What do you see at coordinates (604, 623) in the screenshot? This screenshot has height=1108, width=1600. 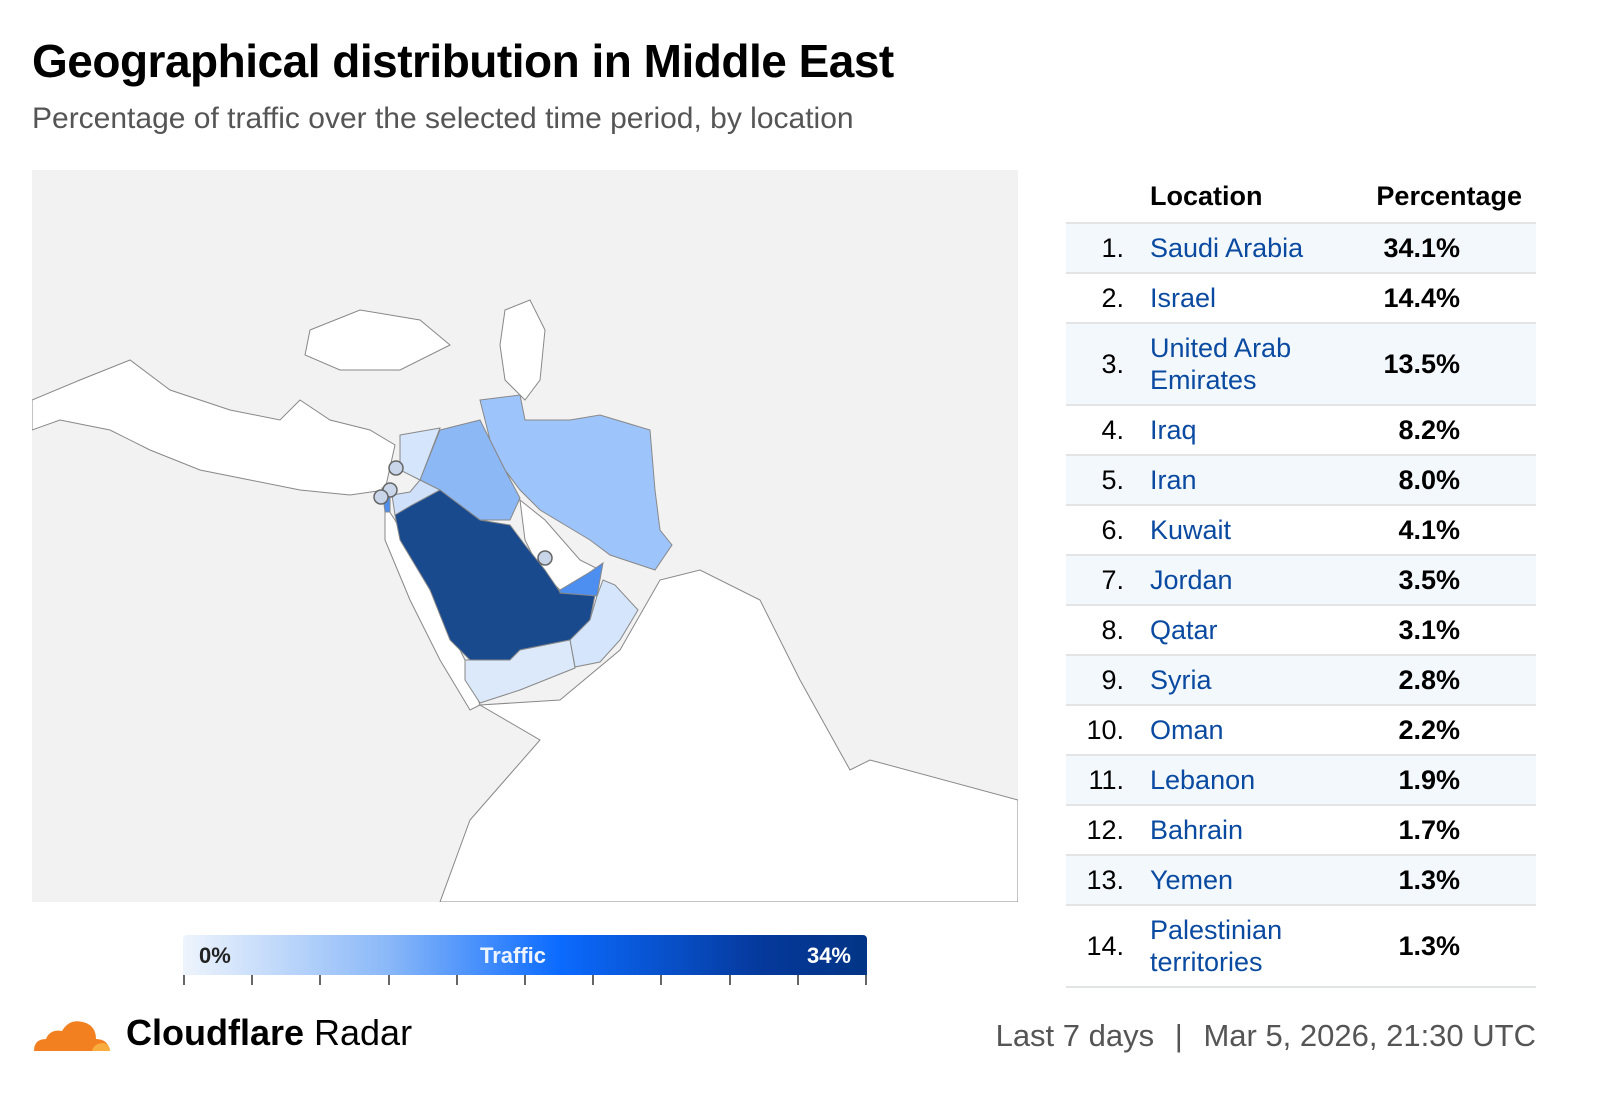 I see `country-oman` at bounding box center [604, 623].